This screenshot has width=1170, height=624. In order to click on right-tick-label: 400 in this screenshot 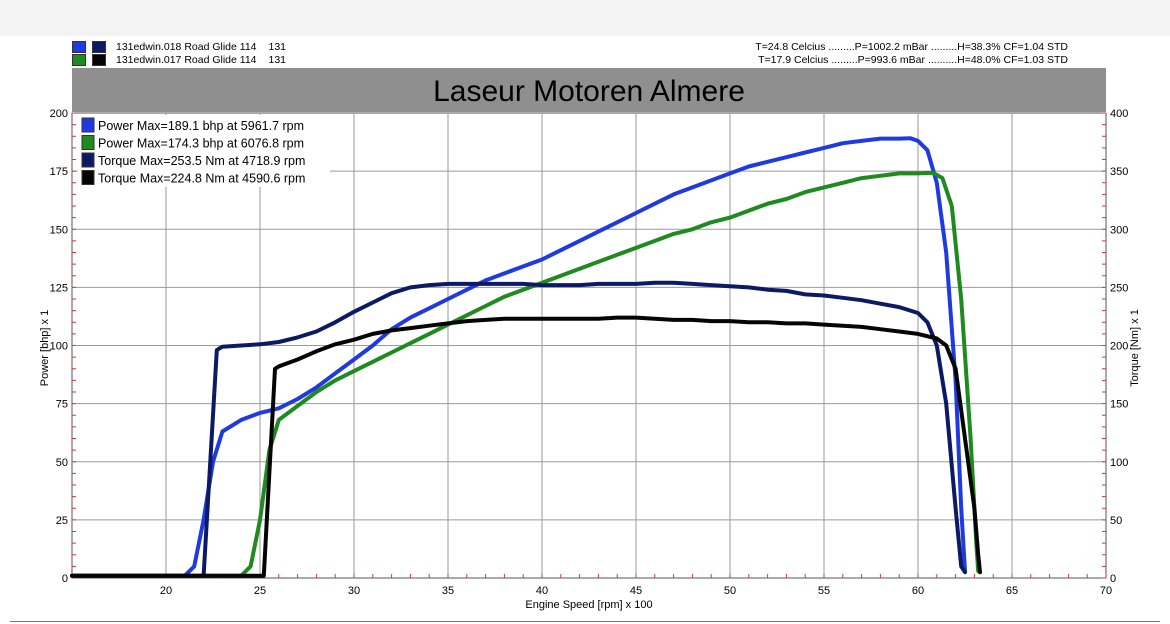, I will do `click(1119, 114)`.